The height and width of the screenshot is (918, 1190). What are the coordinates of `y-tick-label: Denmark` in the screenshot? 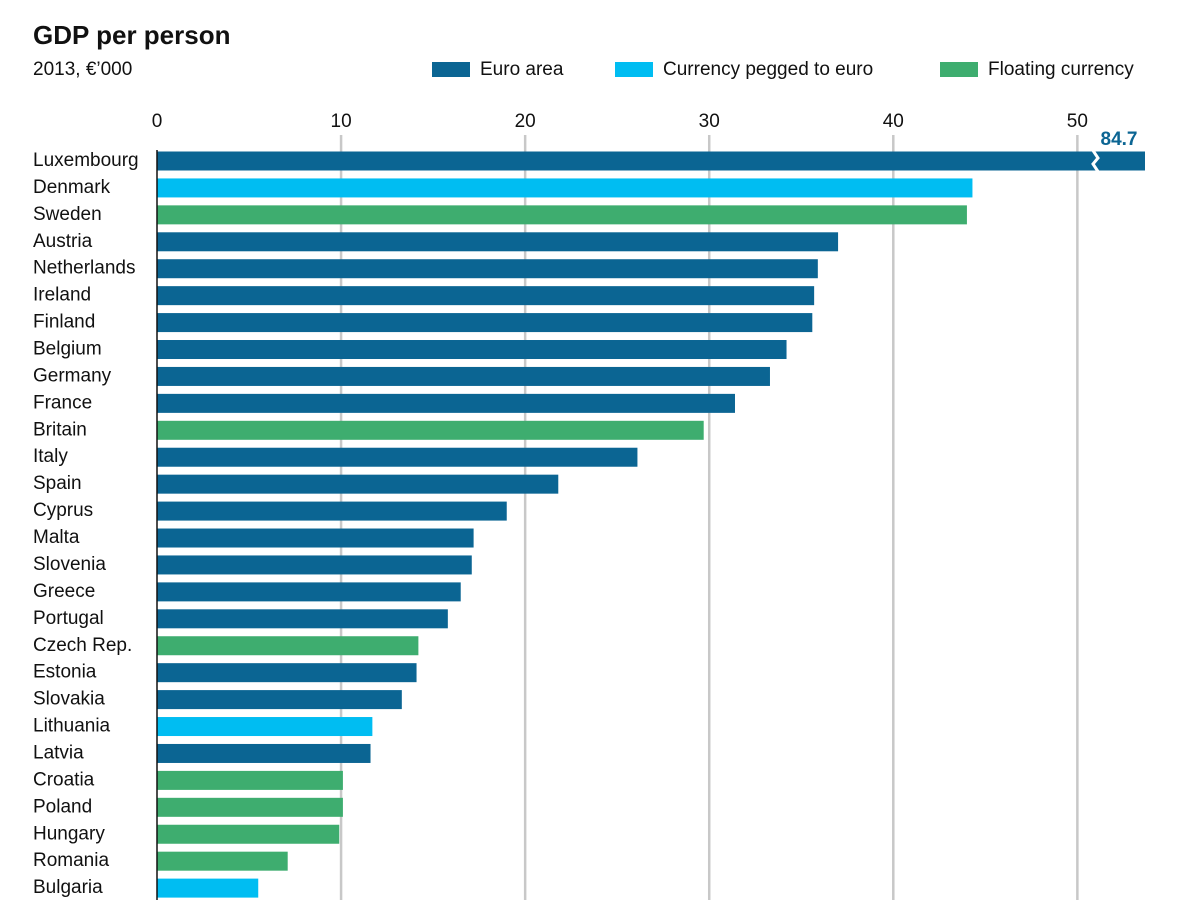 It's located at (72, 187).